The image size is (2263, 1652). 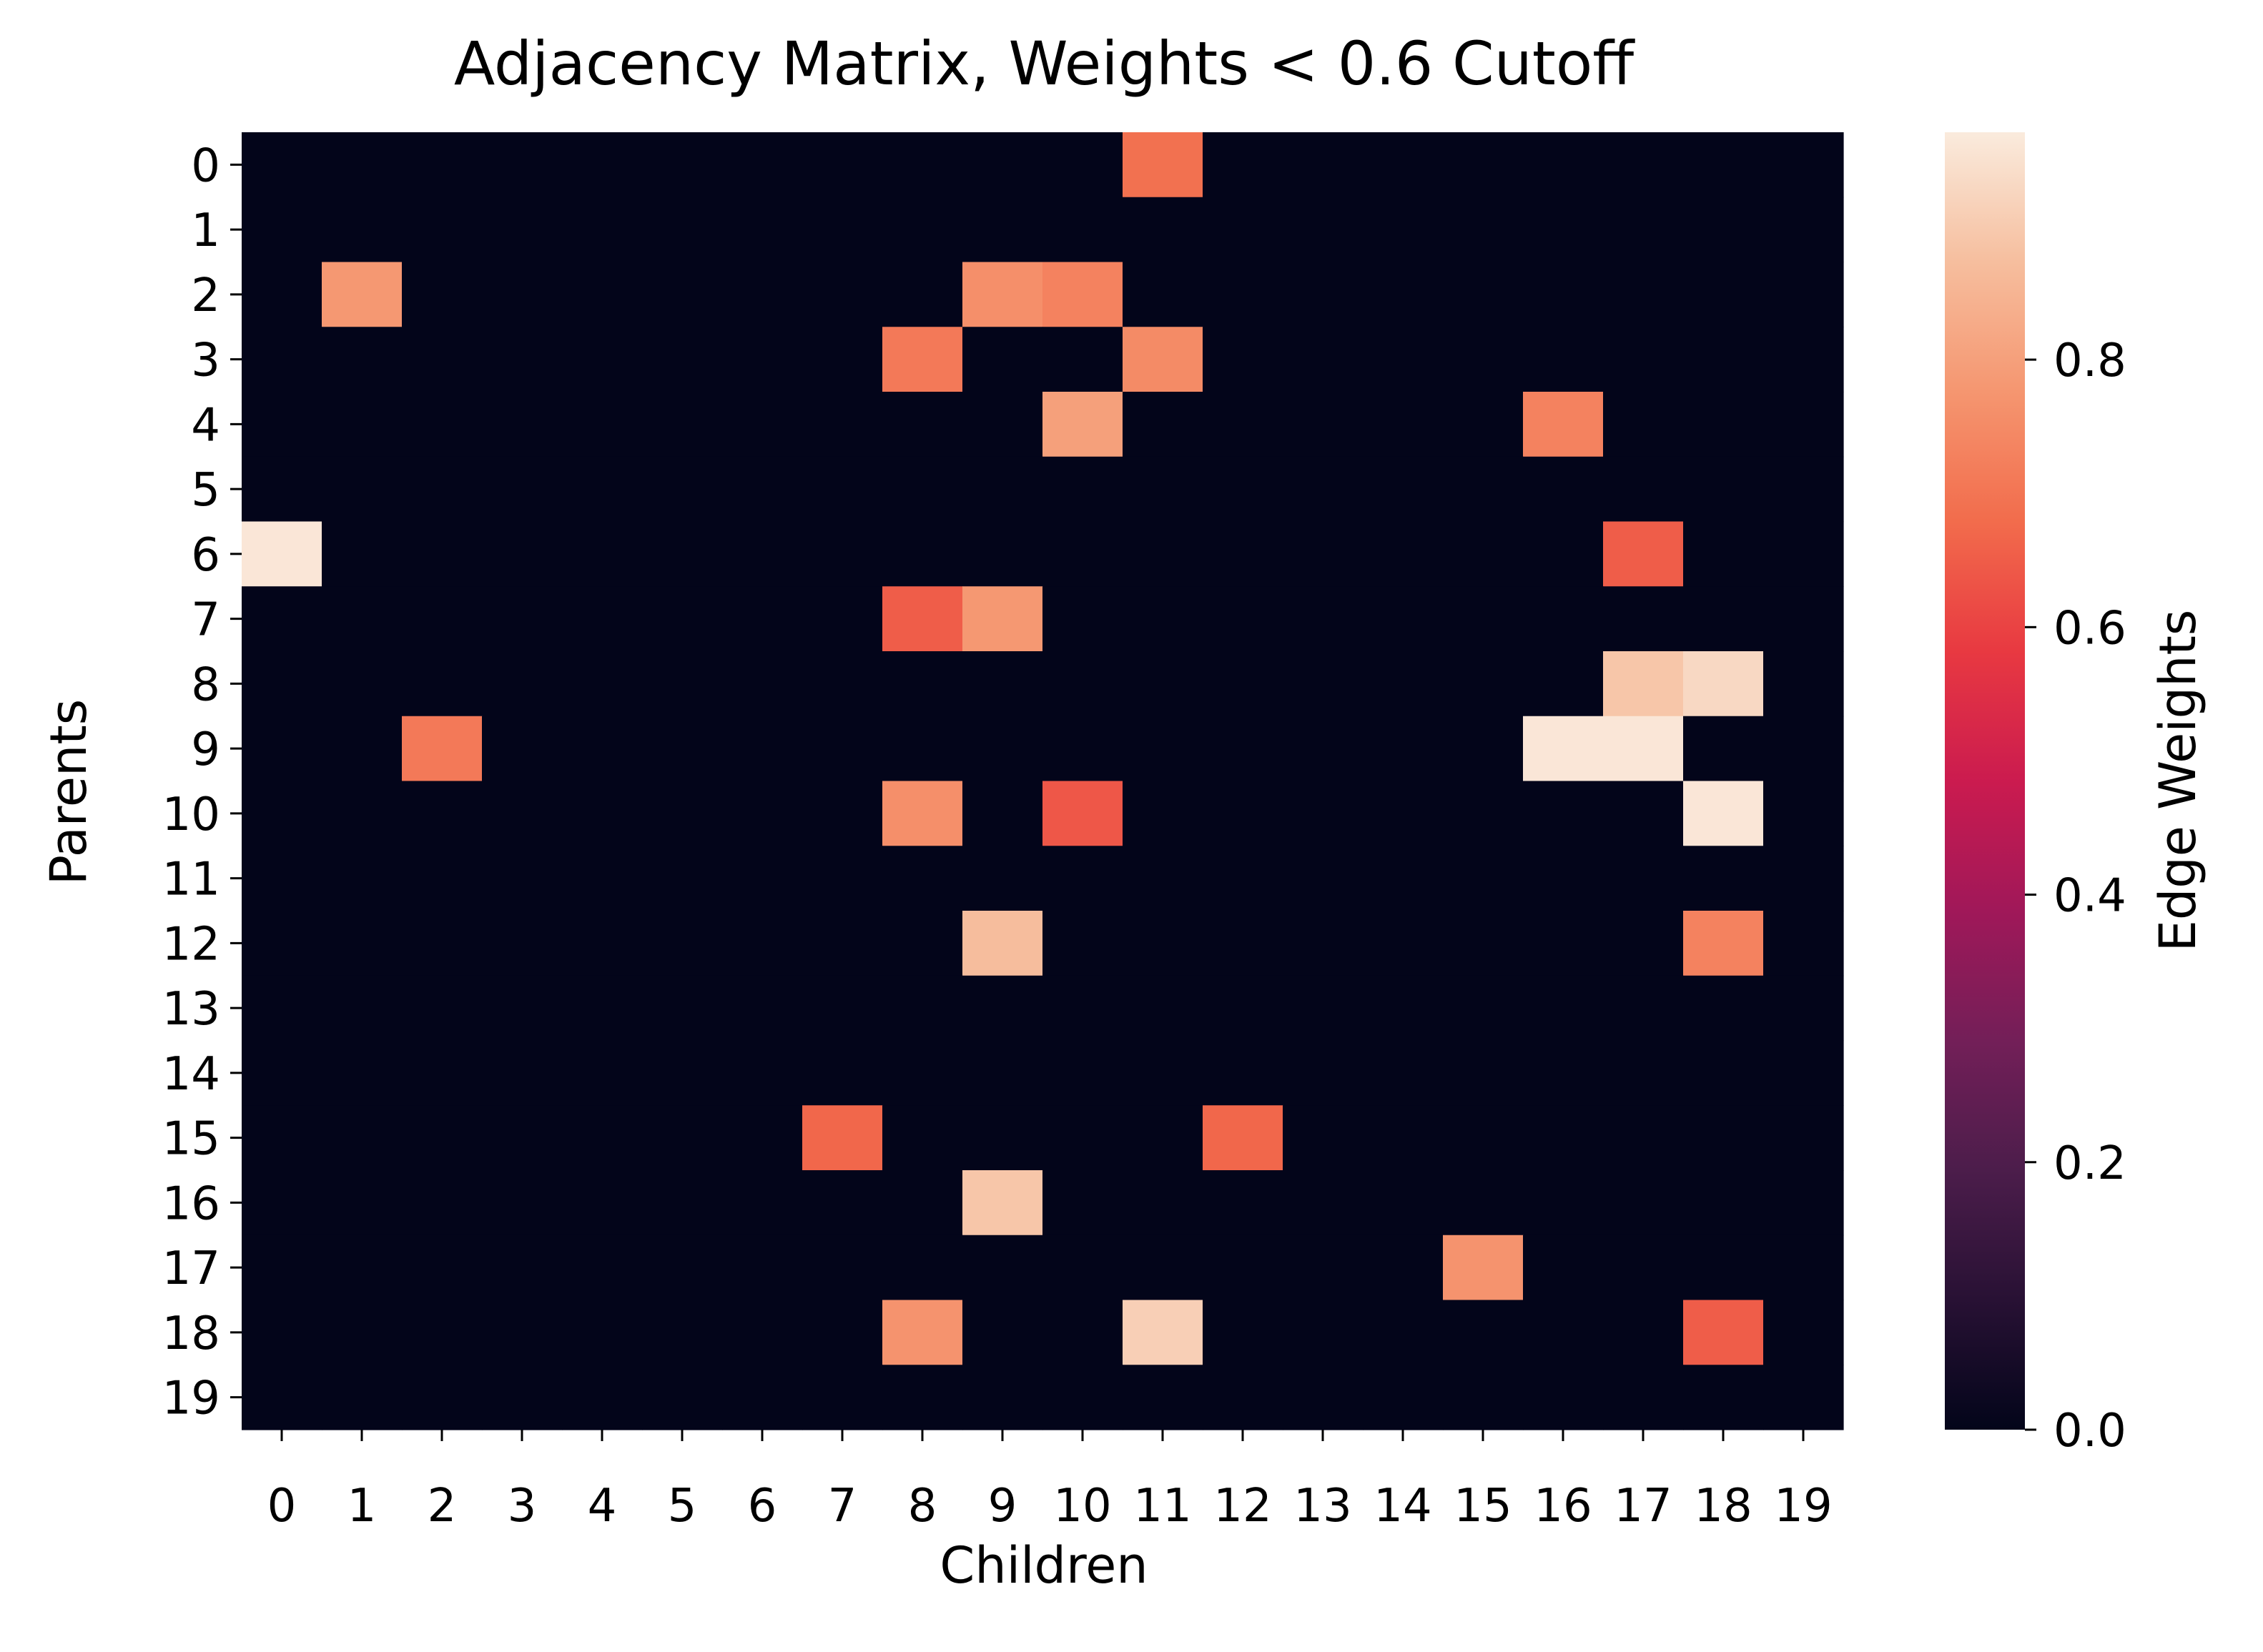 What do you see at coordinates (191, 1399) in the screenshot?
I see `y-tick-label: 19` at bounding box center [191, 1399].